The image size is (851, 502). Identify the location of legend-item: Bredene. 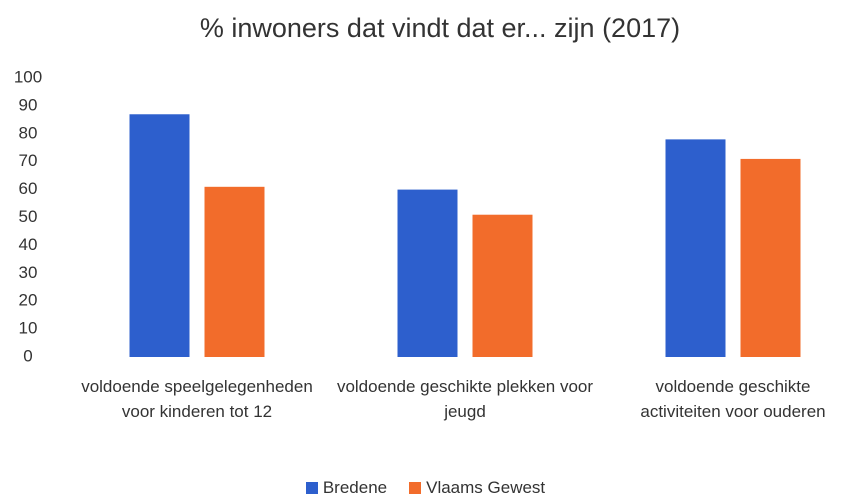
(346, 488).